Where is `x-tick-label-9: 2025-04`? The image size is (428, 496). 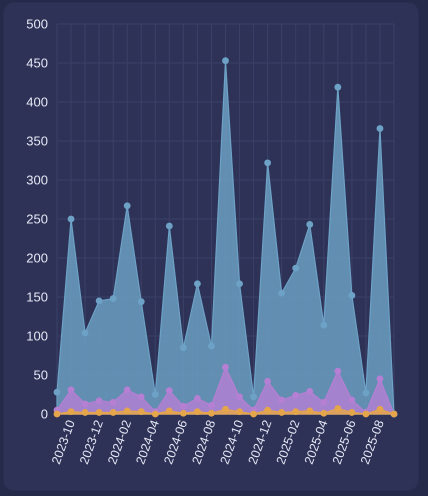
x-tick-label-9: 2025-04 is located at coordinates (316, 442).